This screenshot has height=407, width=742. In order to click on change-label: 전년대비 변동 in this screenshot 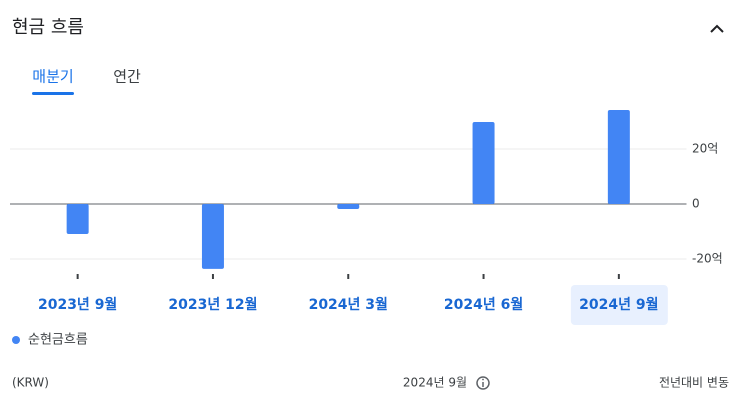, I will do `click(694, 383)`.